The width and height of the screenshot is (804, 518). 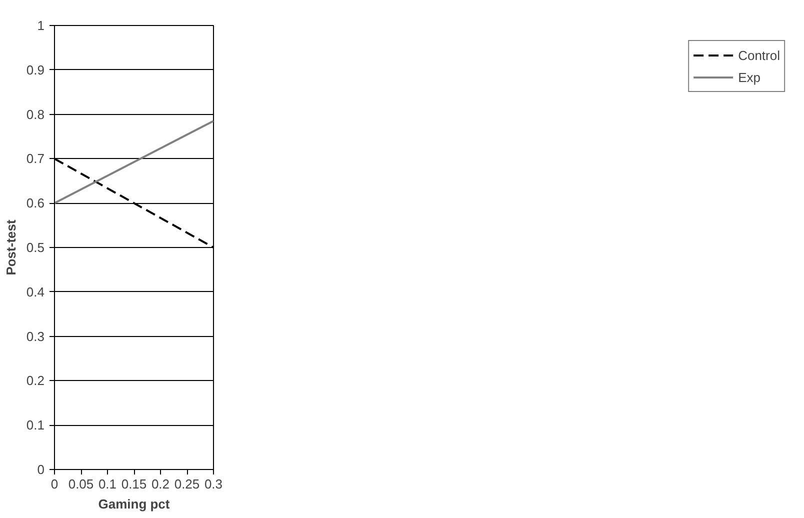 What do you see at coordinates (41, 25) in the screenshot?
I see `y-tick-label: 1` at bounding box center [41, 25].